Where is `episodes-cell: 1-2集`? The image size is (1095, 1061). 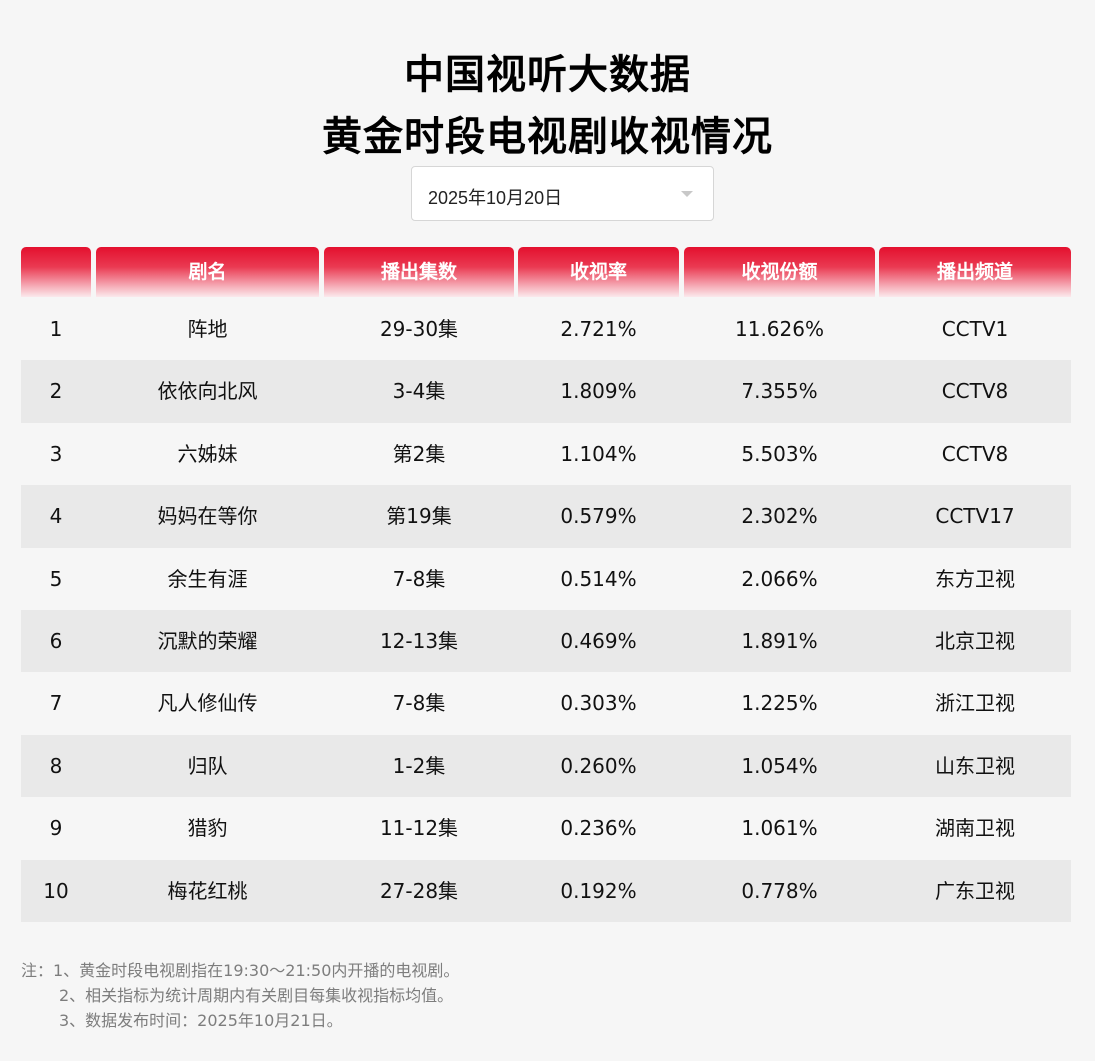
episodes-cell: 1-2集 is located at coordinates (419, 765).